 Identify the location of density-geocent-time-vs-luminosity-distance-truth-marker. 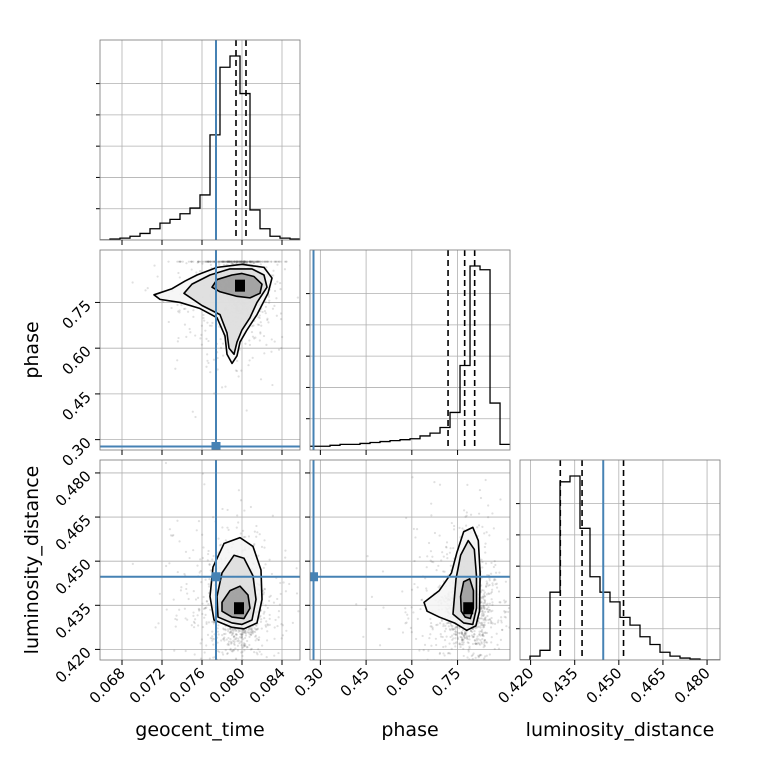
(216, 577).